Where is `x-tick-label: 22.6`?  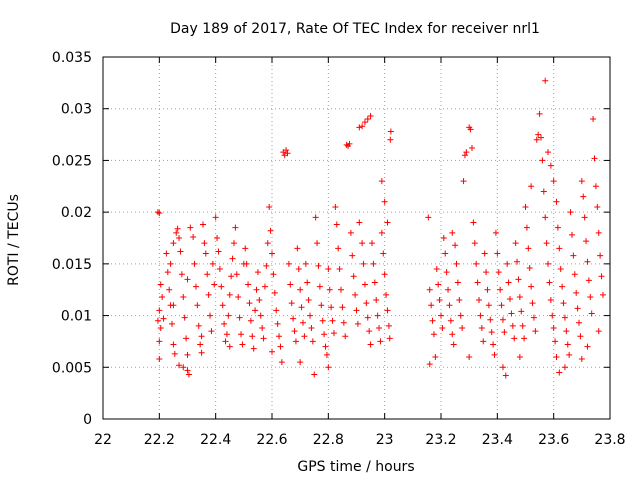
x-tick-label: 22.6 is located at coordinates (271, 440).